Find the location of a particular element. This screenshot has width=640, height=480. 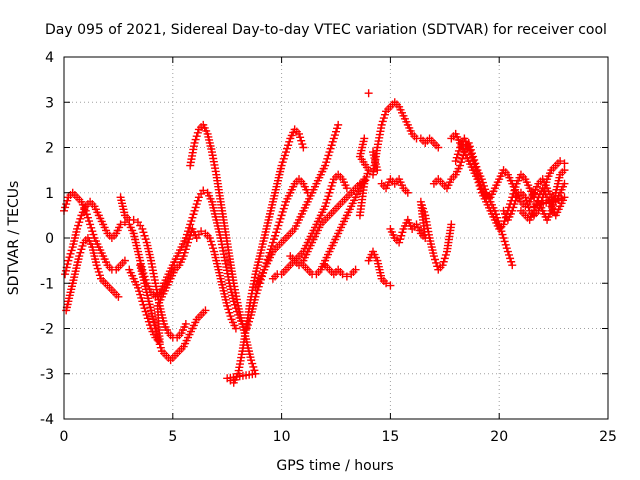

y-tick-label: -2 is located at coordinates (47, 330).